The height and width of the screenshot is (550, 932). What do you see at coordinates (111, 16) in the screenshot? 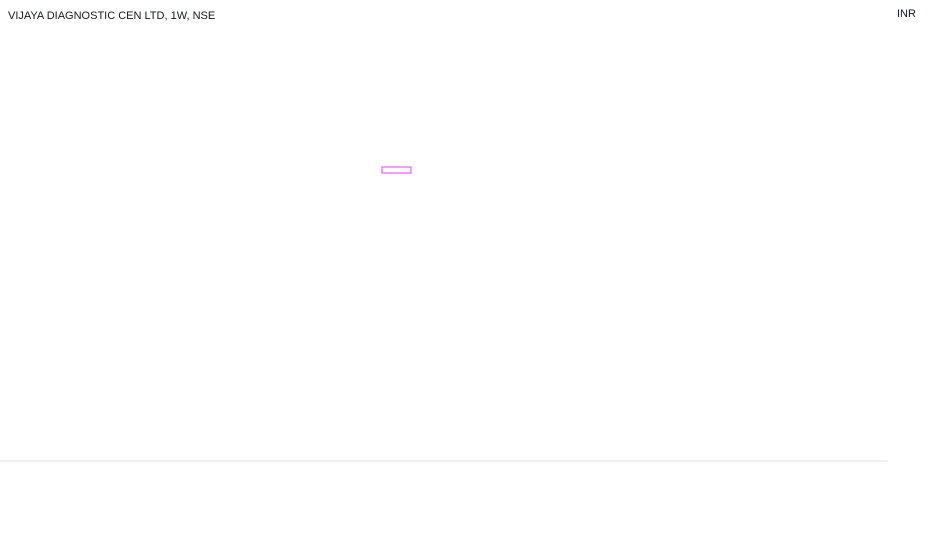
I see `chart-title: VIJAYA DIAGNOSTIC CEN LTD, 1W, NSE` at bounding box center [111, 16].